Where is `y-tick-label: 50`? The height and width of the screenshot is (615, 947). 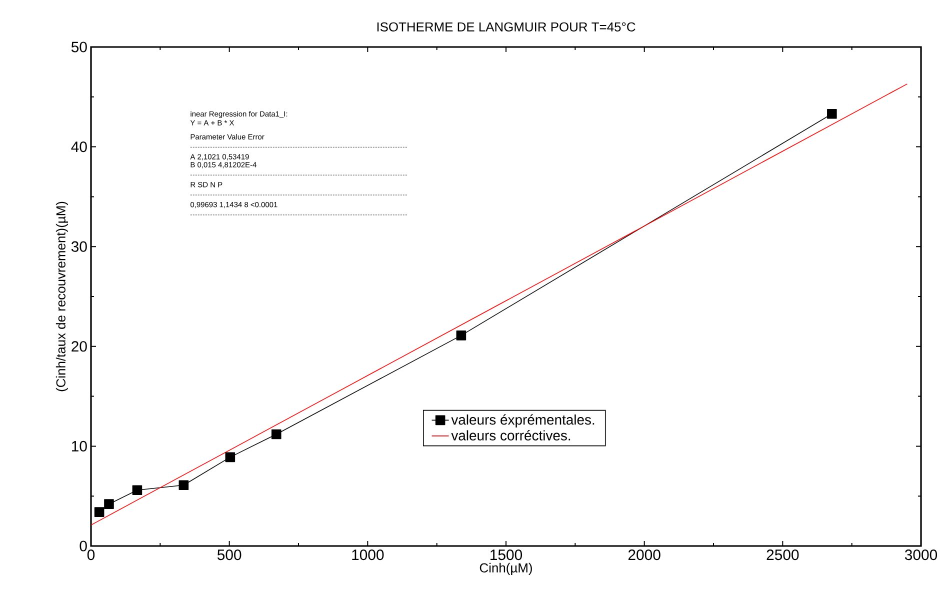 y-tick-label: 50 is located at coordinates (79, 47).